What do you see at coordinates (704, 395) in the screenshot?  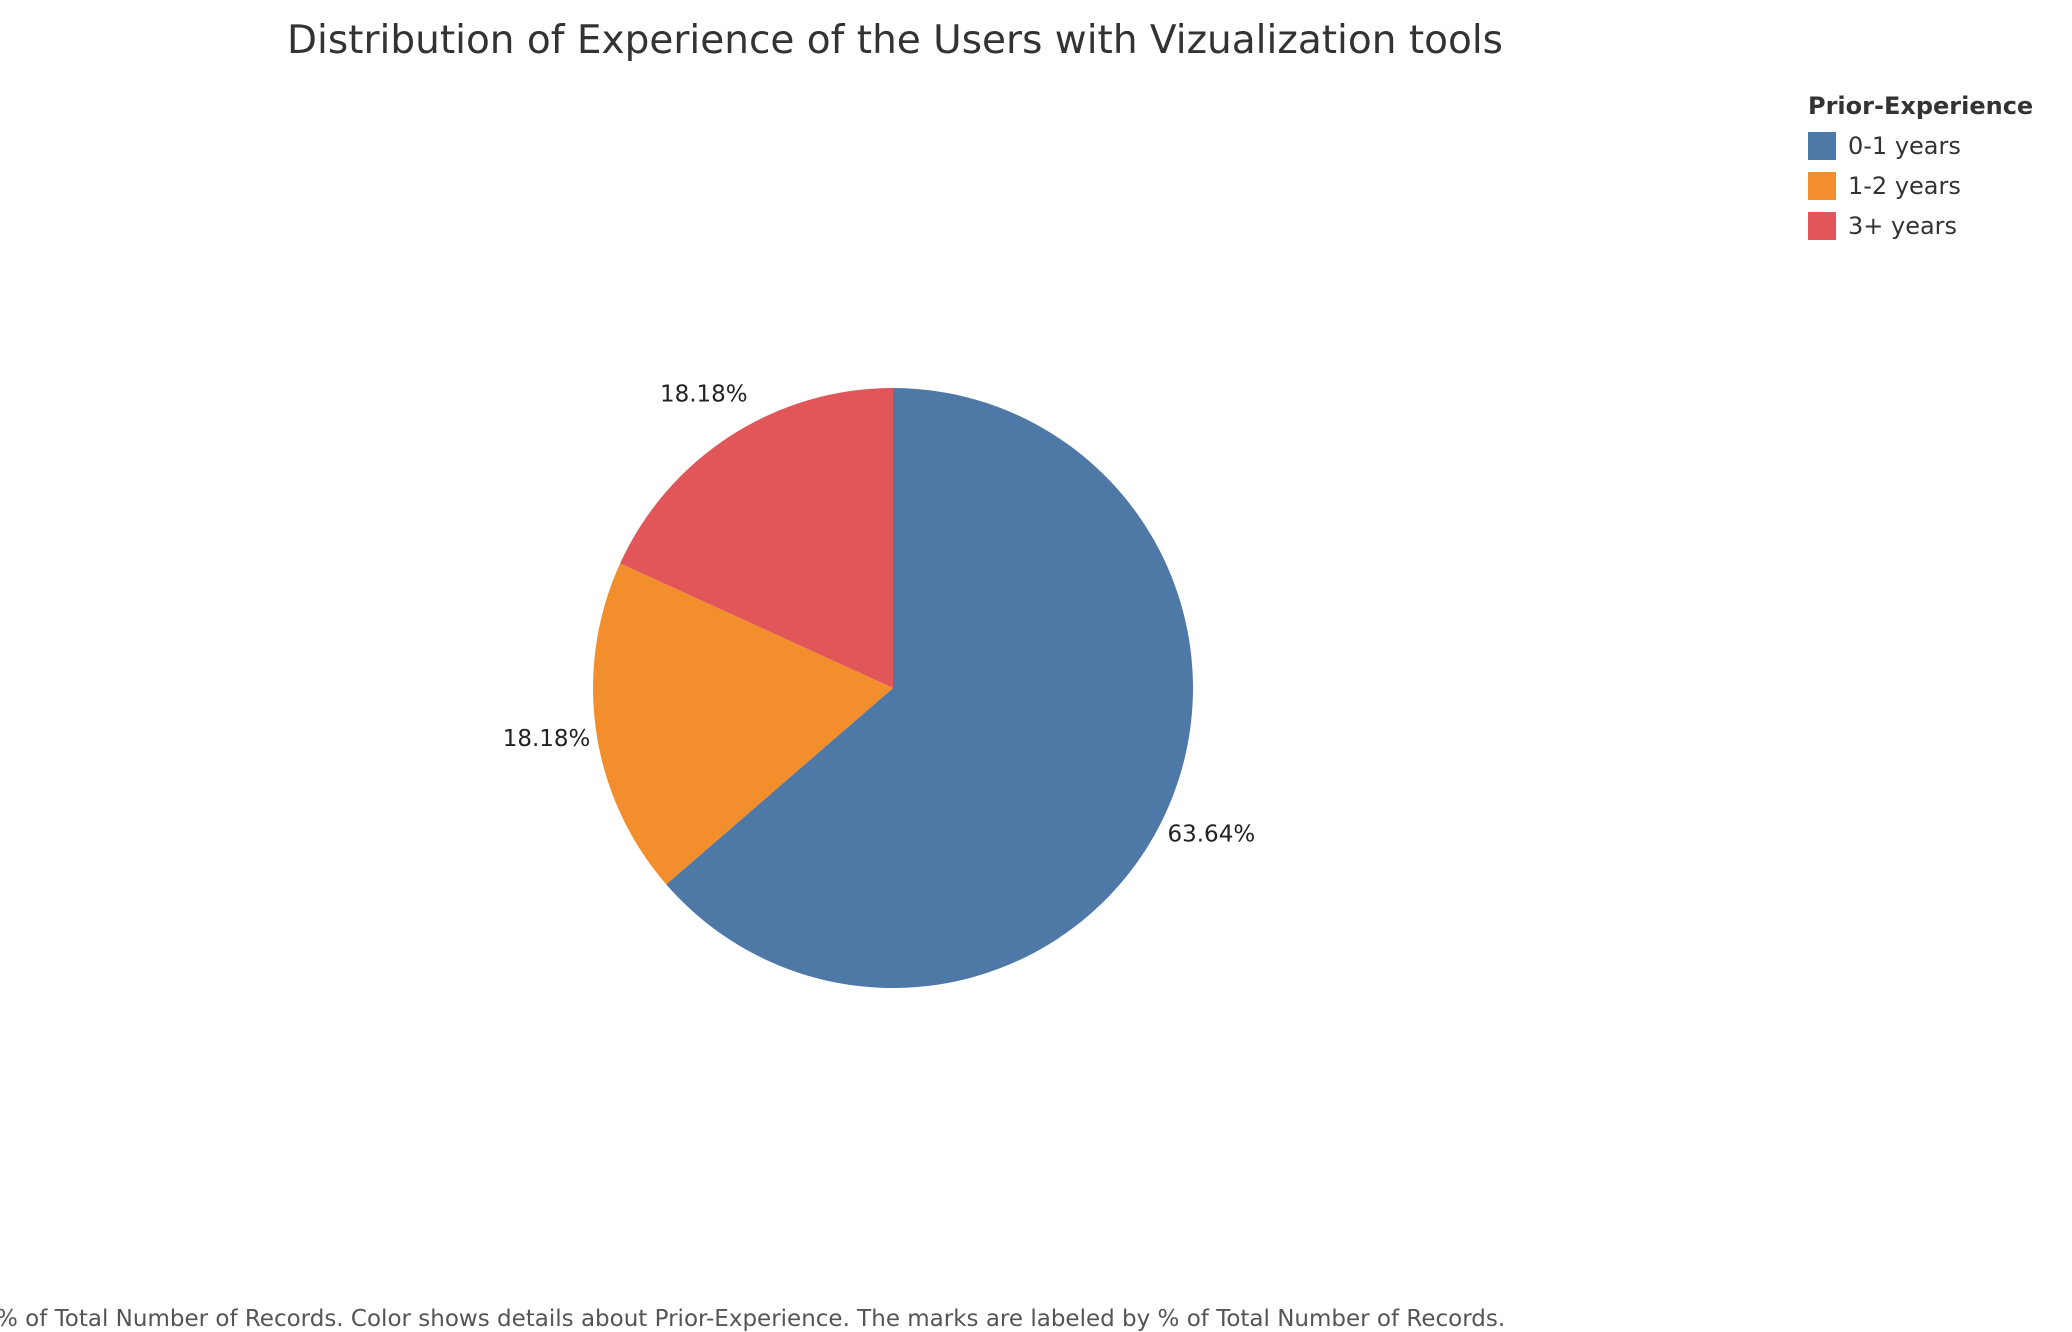 I see `slice-label-3-plus-years: 18.18%` at bounding box center [704, 395].